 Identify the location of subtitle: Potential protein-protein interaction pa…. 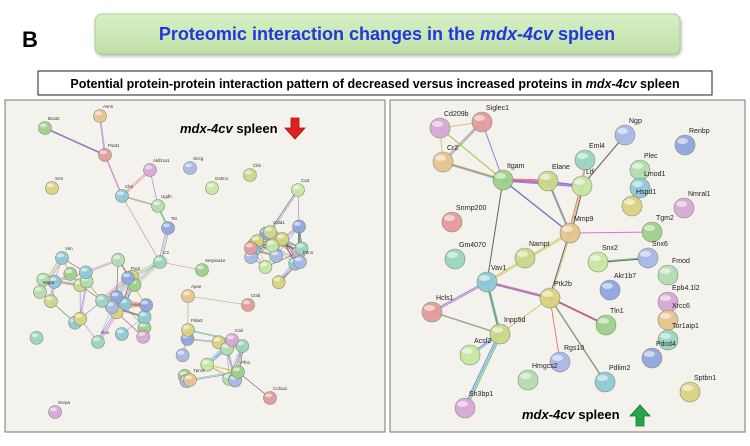
(374, 84).